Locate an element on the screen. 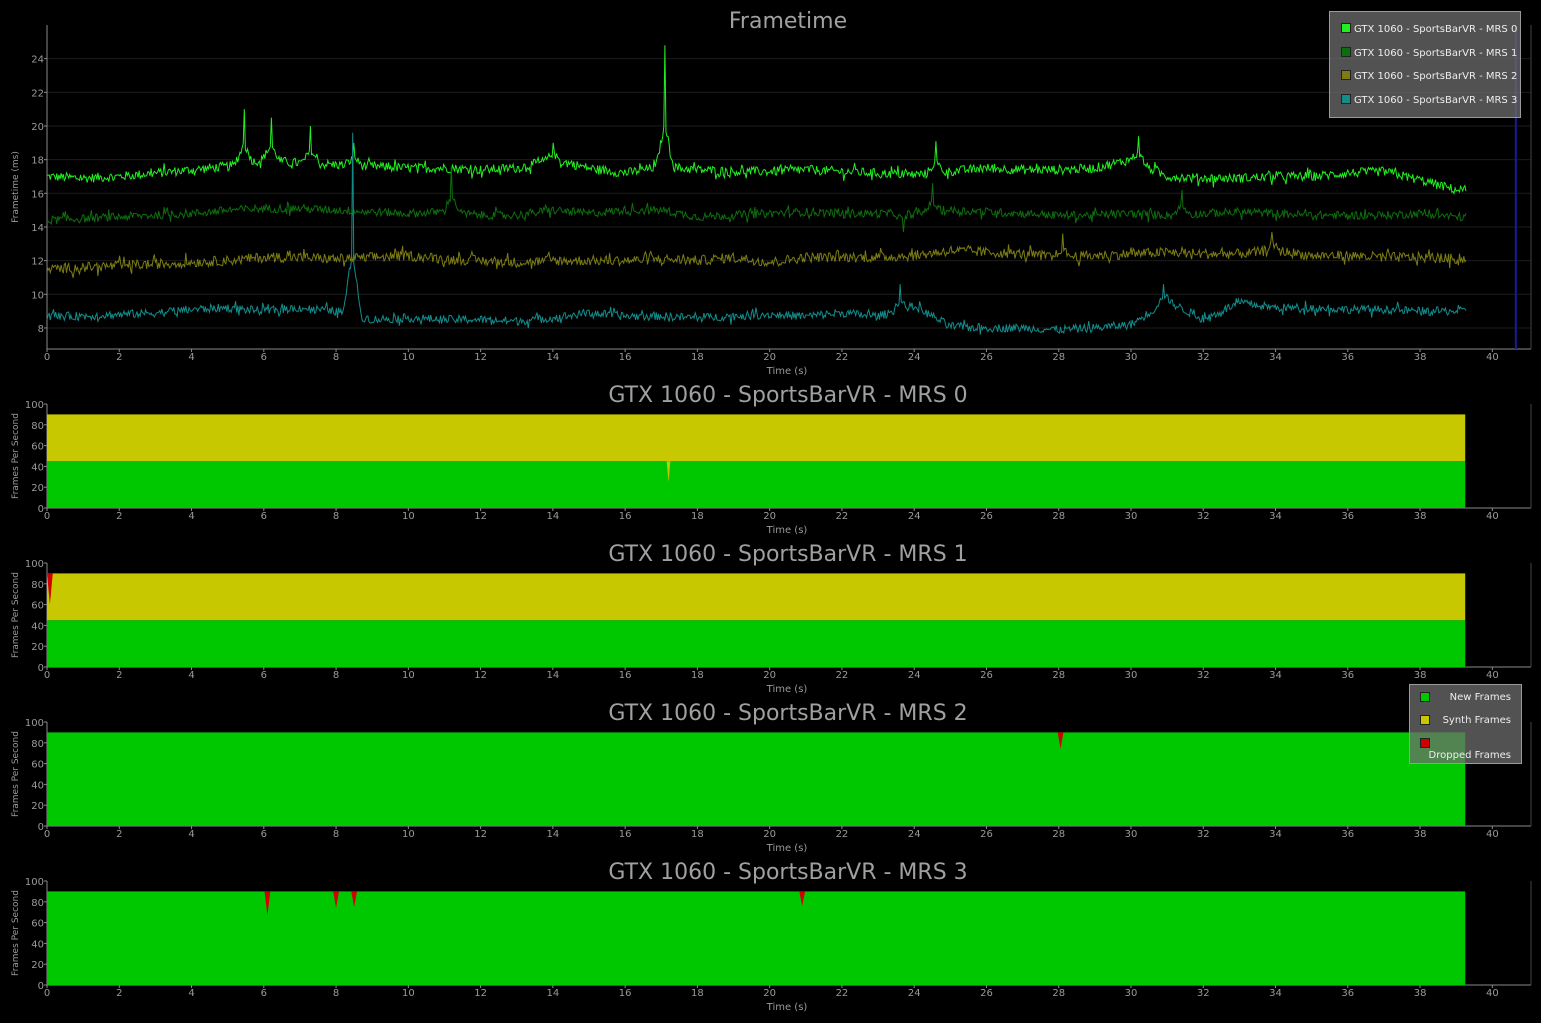  synth-frames-dip is located at coordinates (668, 471).